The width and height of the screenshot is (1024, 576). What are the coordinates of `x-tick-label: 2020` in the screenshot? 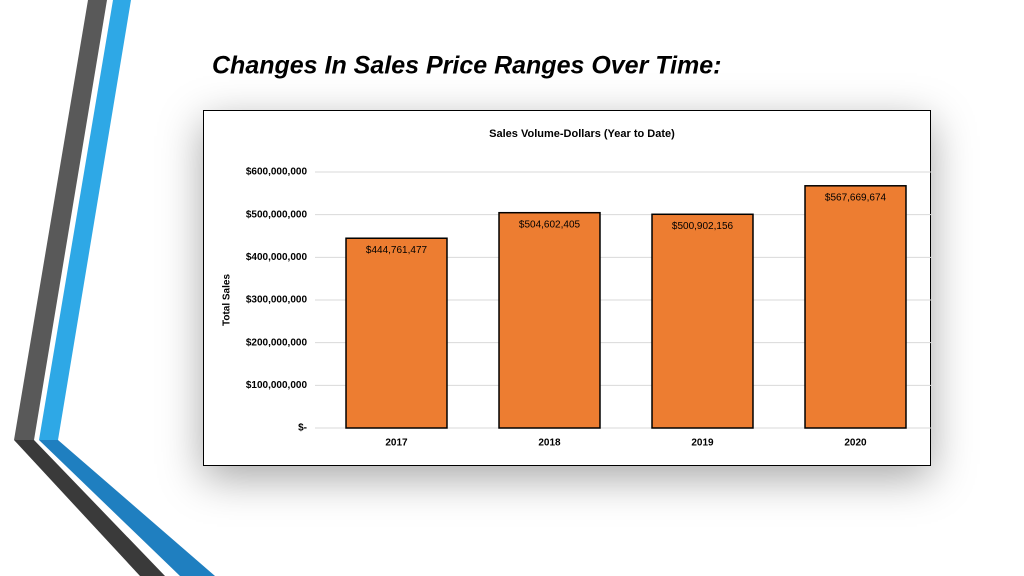 It's located at (855, 443).